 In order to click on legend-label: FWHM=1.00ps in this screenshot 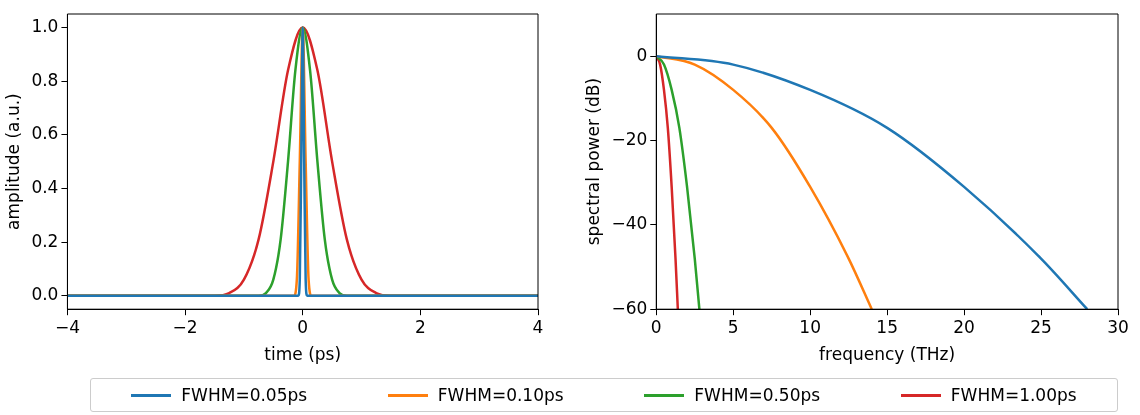, I will do `click(1013, 395)`.